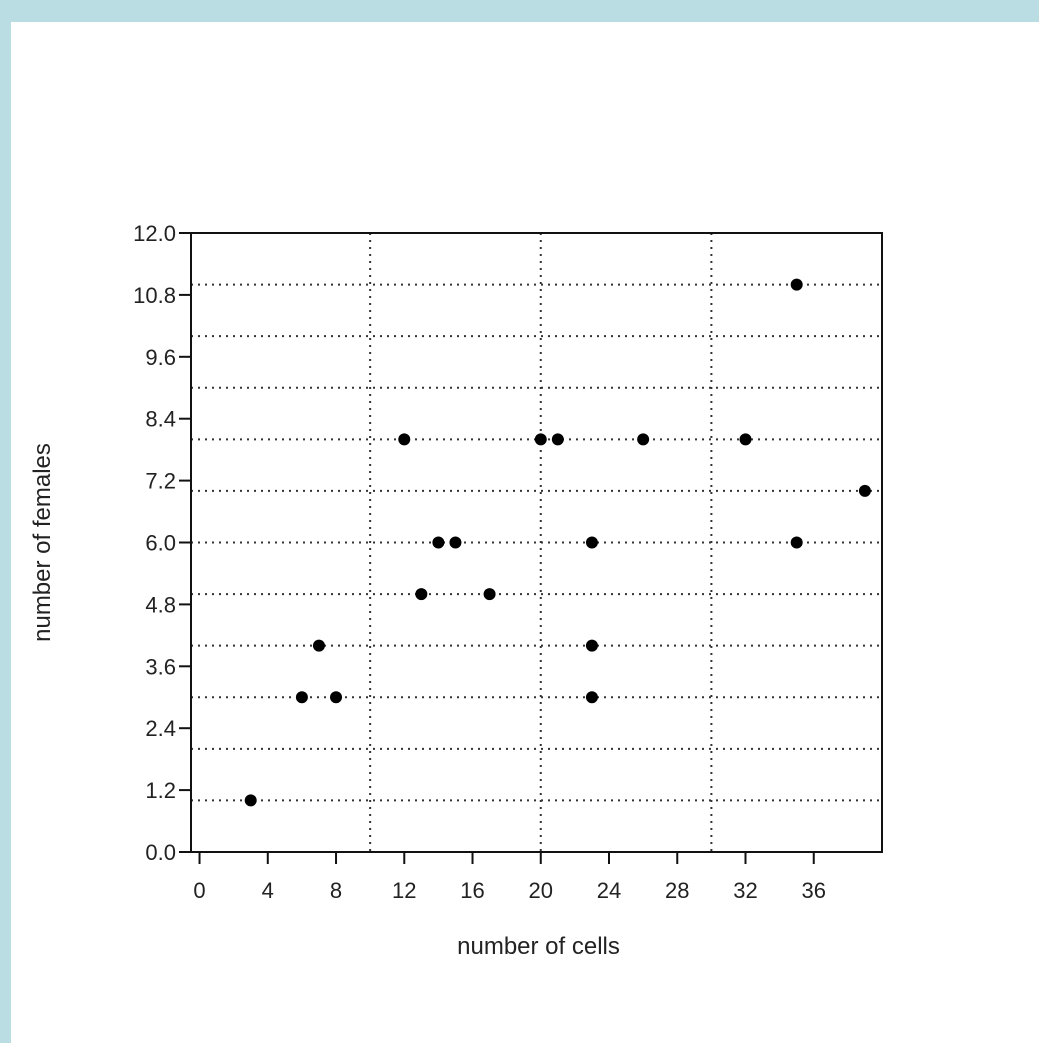 This screenshot has width=1039, height=1043. What do you see at coordinates (42, 542) in the screenshot?
I see `y-axis-title: number of females` at bounding box center [42, 542].